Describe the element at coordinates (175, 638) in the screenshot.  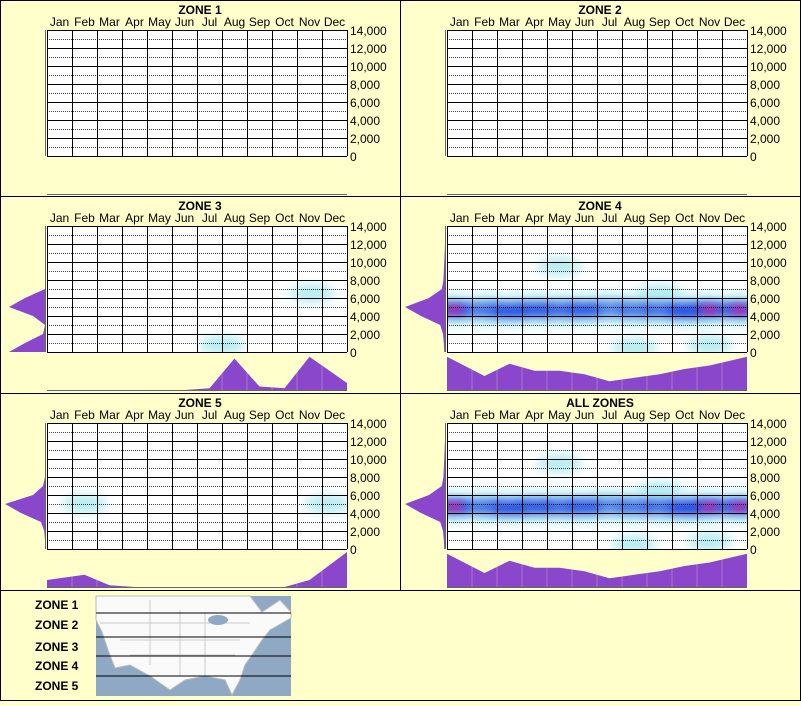
I see `state-borders` at that location.